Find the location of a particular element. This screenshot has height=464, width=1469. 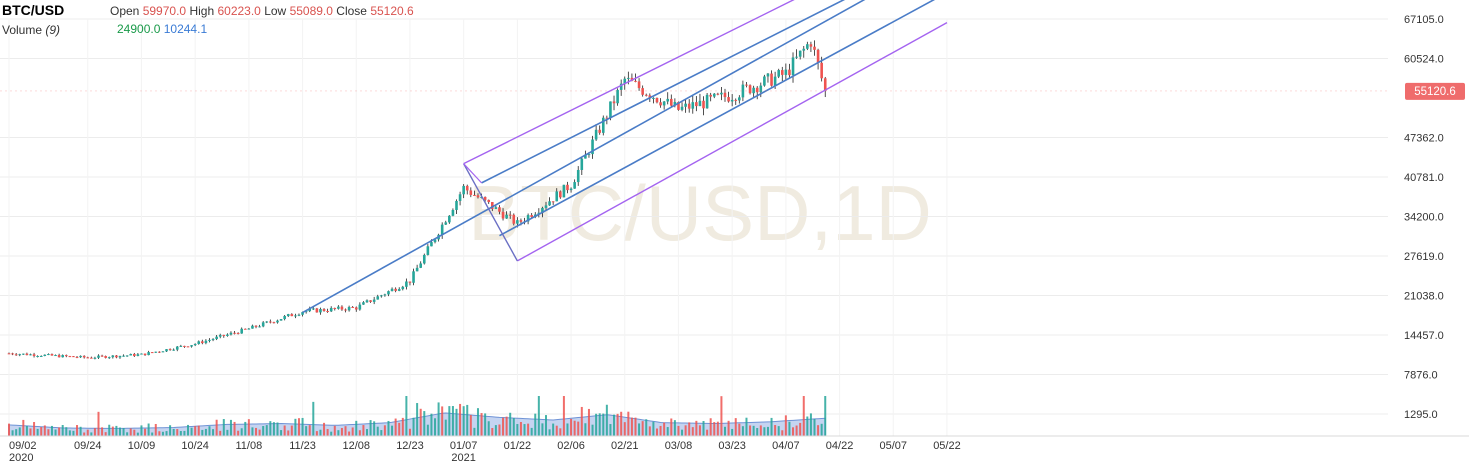

channel-pivot-line is located at coordinates (490, 212).